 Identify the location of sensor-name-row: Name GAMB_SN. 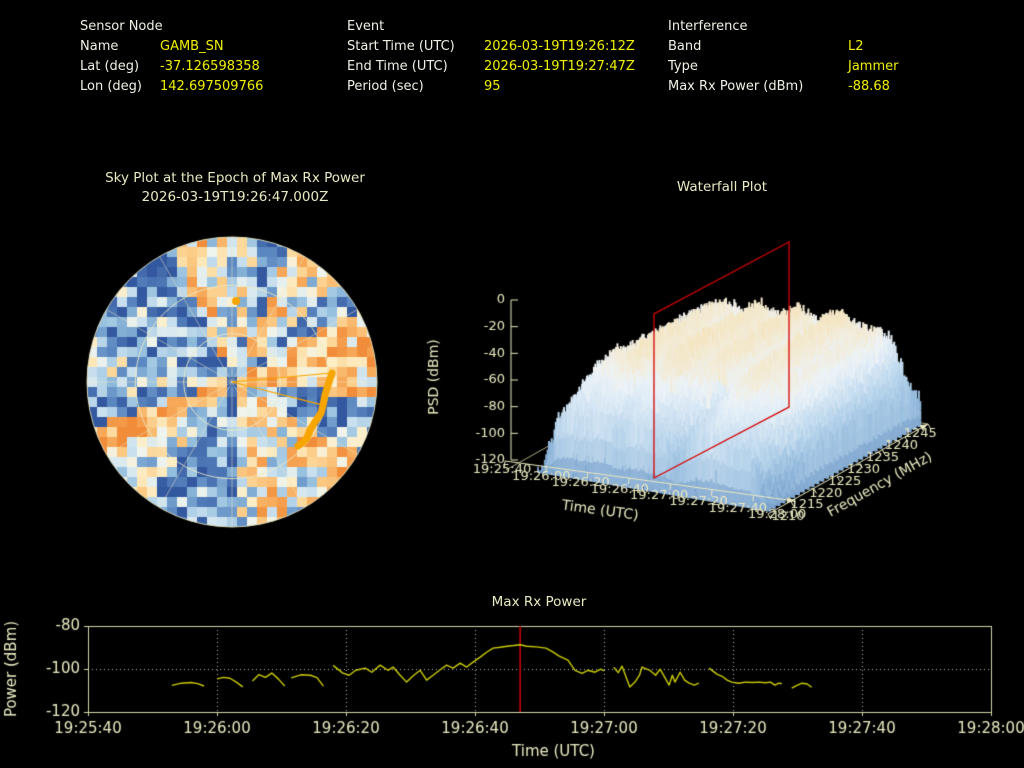
(152, 47).